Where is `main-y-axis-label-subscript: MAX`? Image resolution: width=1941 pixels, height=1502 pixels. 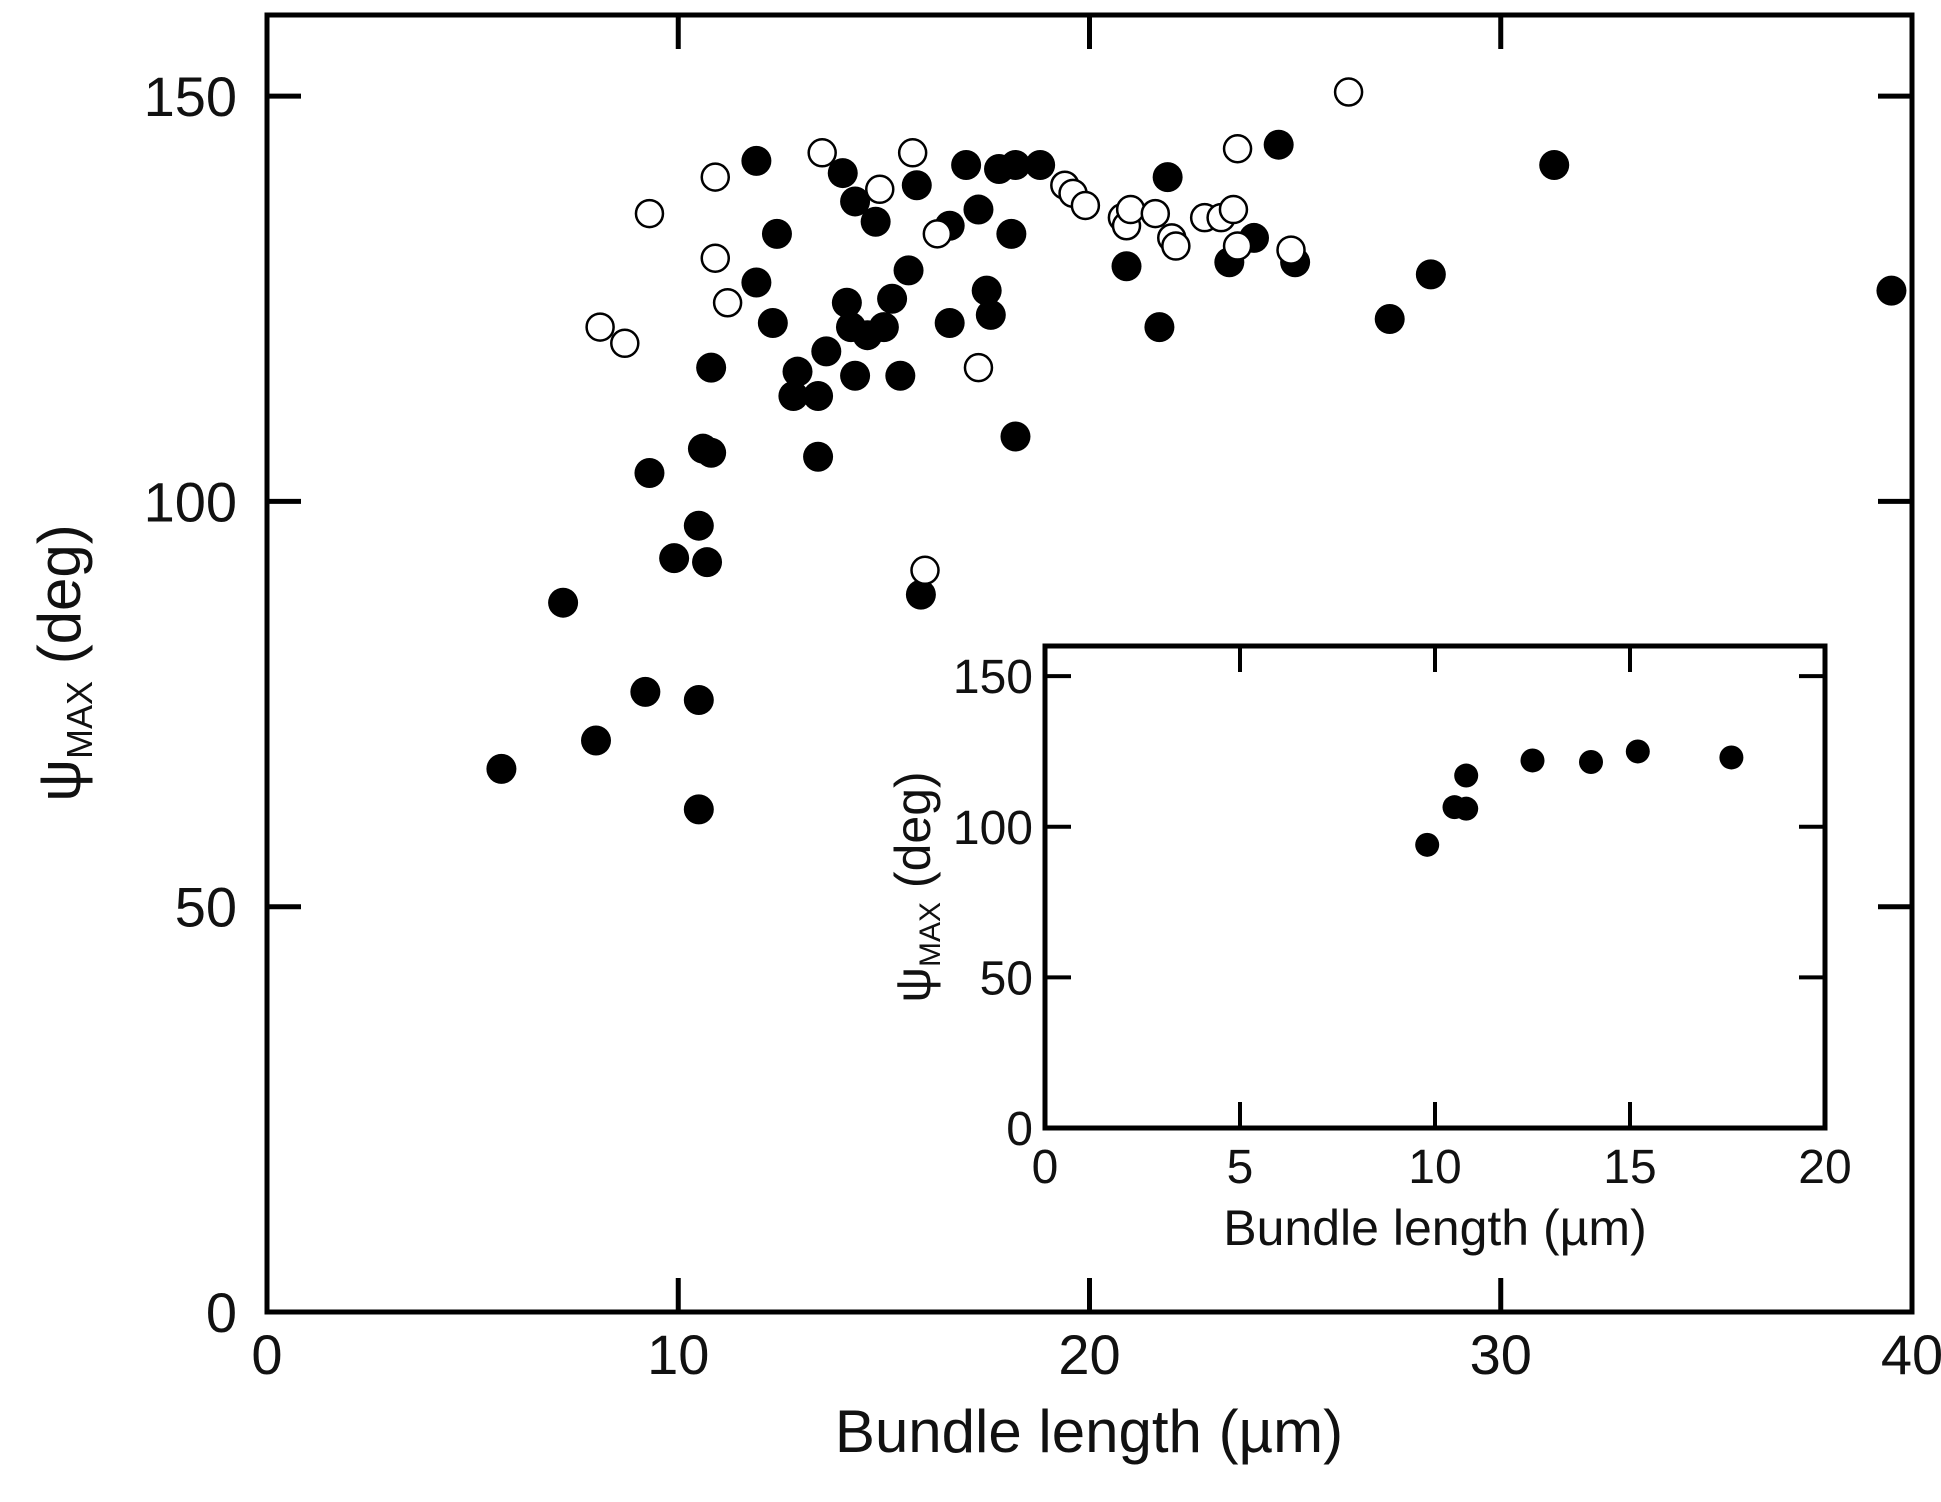 main-y-axis-label-subscript: MAX is located at coordinates (79, 720).